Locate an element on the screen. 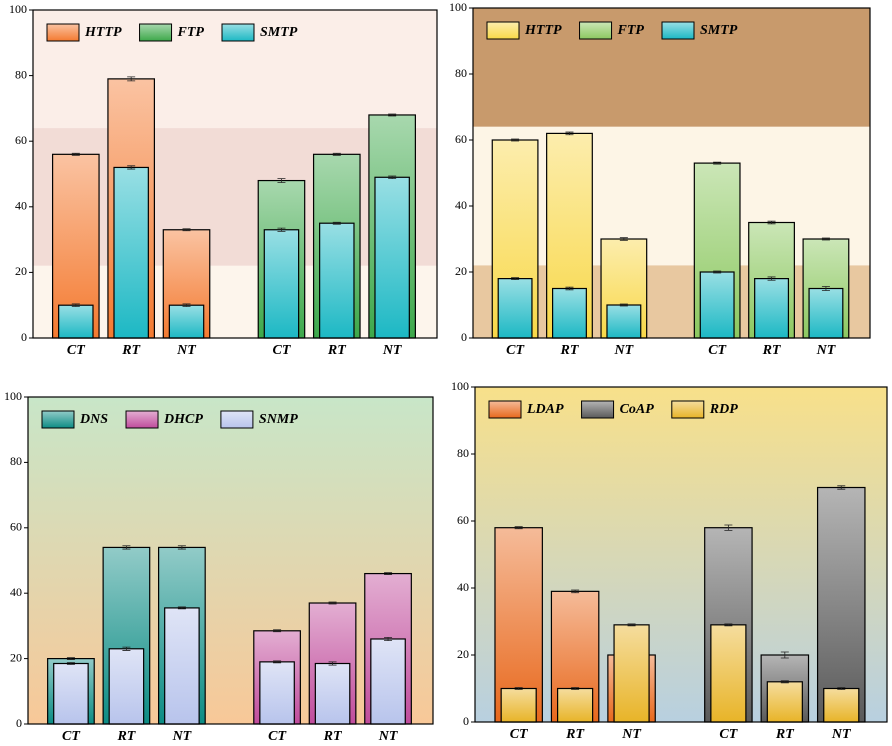  legend-label: FTP is located at coordinates (631, 30).